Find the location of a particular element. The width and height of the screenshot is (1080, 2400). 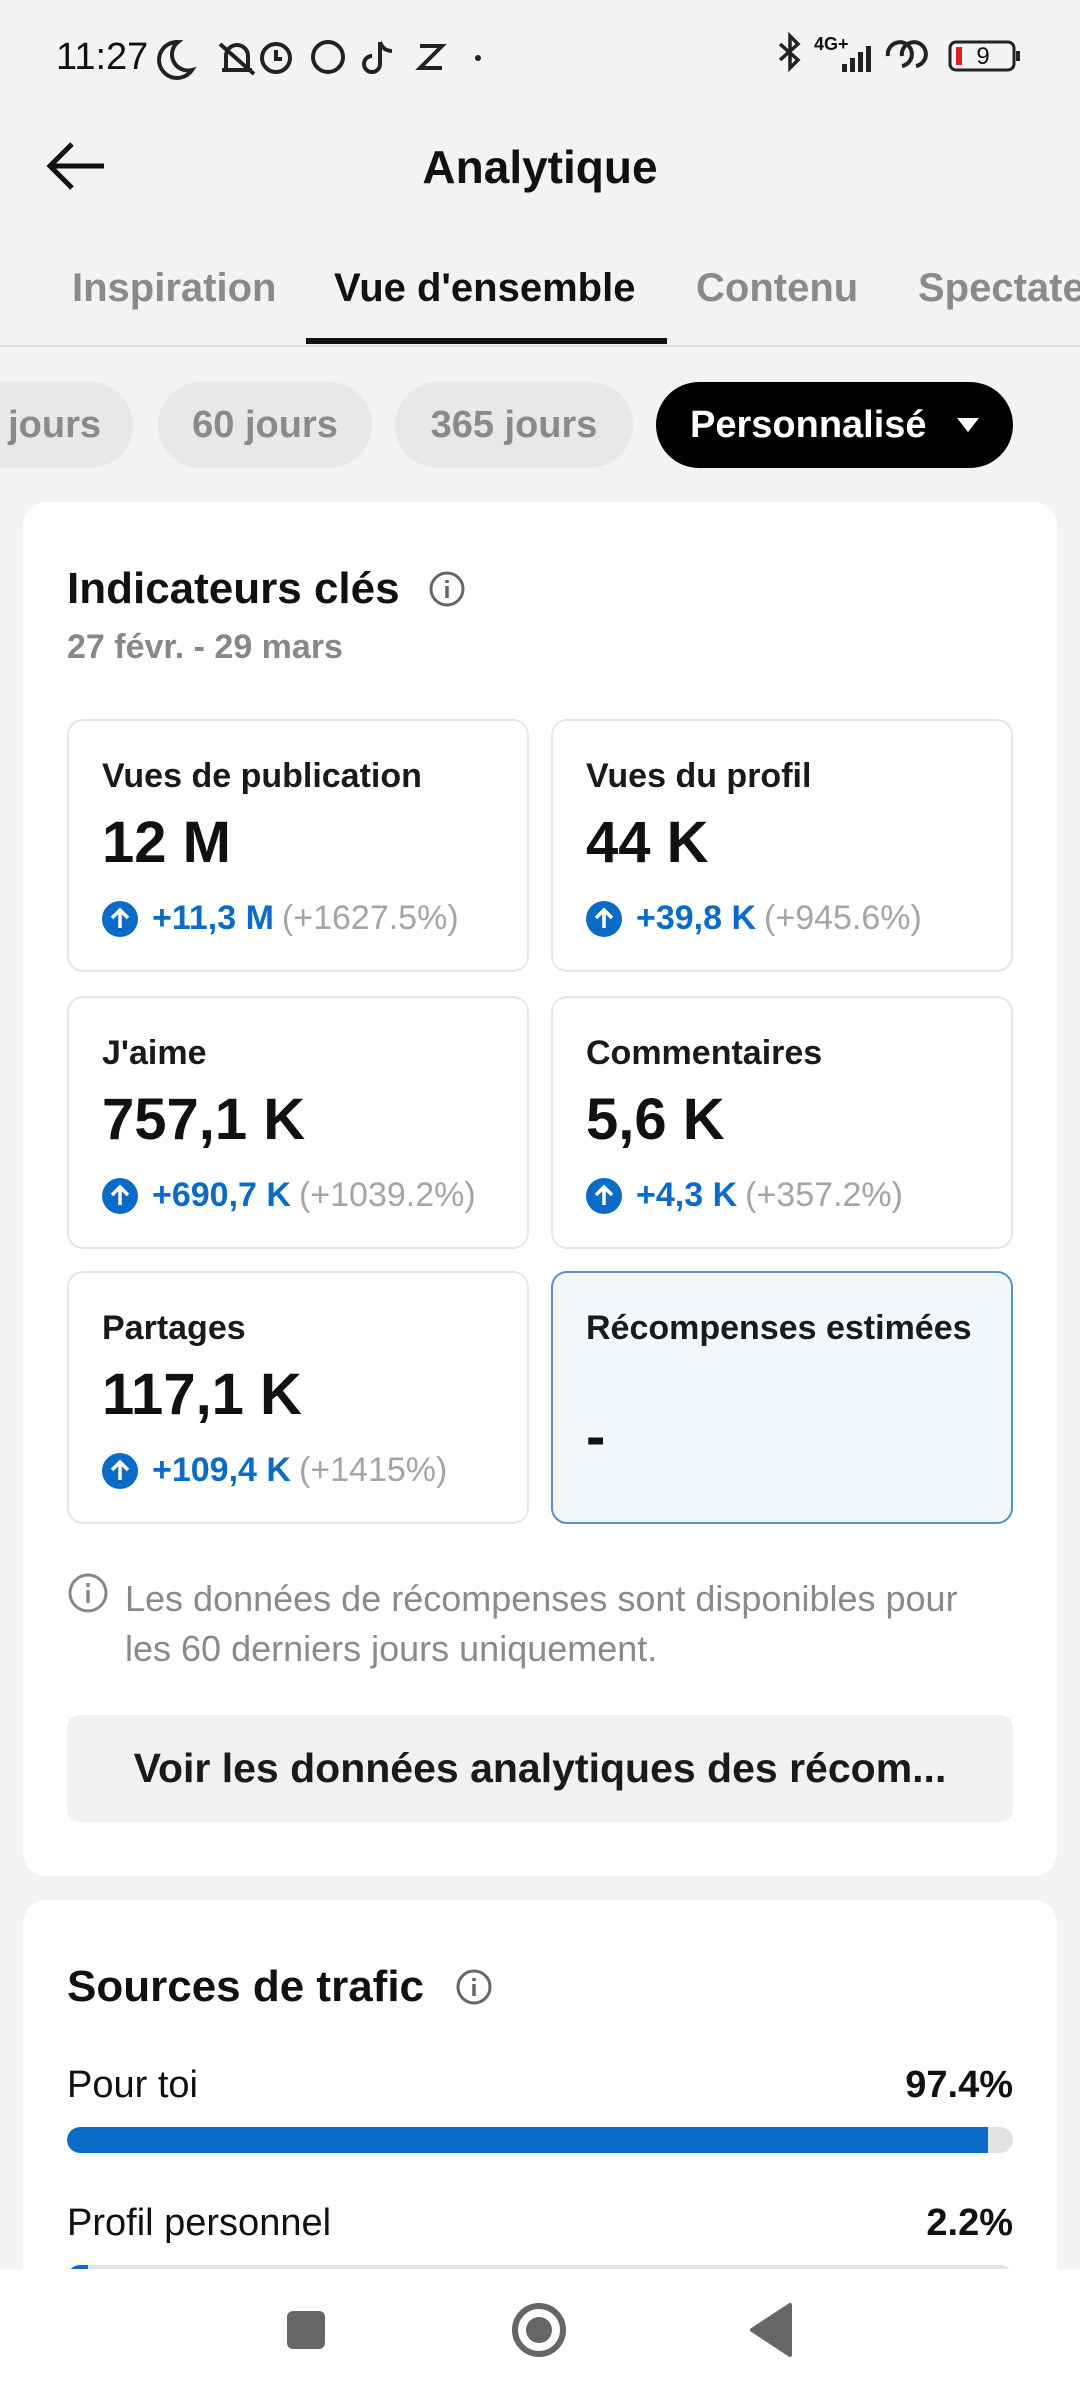

section-title: Sources de trafic is located at coordinates (246, 1986).